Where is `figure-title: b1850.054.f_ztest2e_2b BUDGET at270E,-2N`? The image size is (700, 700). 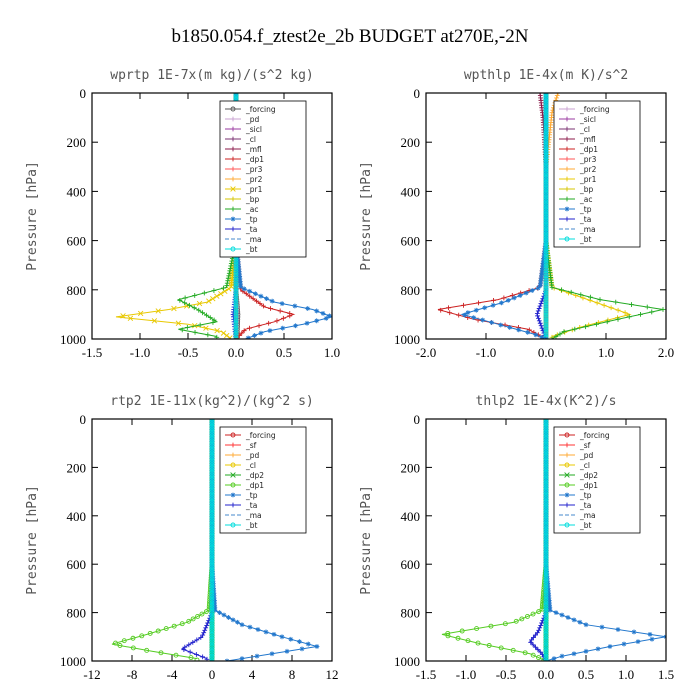
figure-title: b1850.054.f_ztest2e_2b BUDGET at270E,-2N is located at coordinates (350, 36).